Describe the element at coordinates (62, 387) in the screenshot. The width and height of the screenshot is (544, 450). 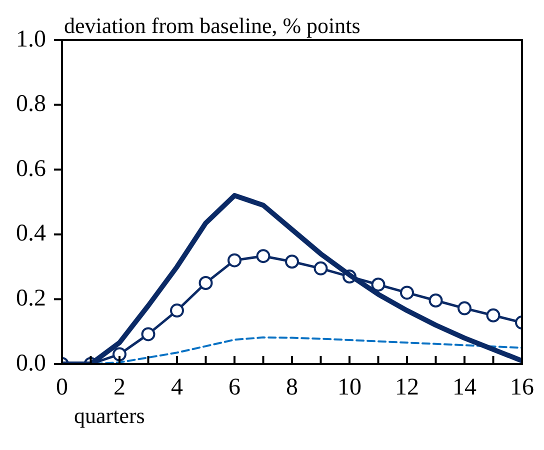
I see `x-tick-label: 0` at that location.